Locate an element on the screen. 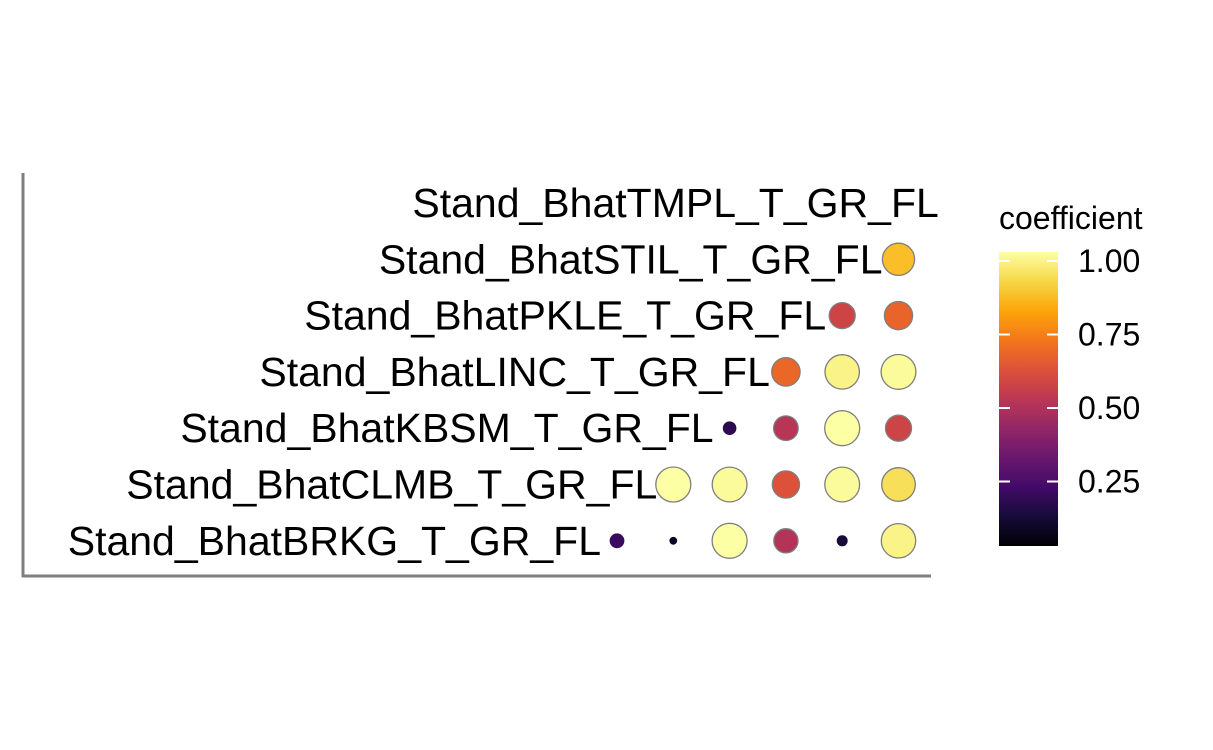 The width and height of the screenshot is (1213, 750). legend-title: coefficient is located at coordinates (1071, 218).